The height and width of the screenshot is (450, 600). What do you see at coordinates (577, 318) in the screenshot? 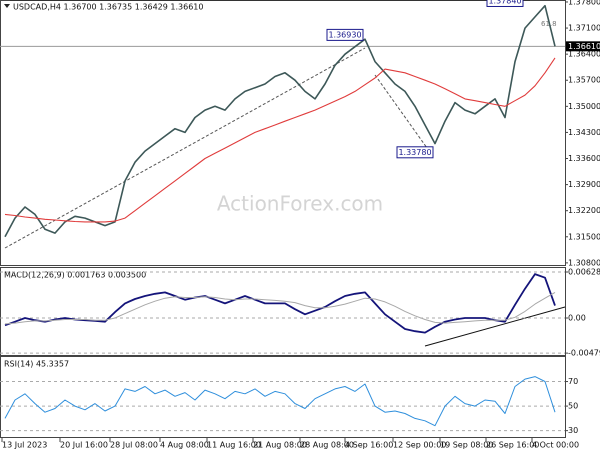
I see `y-tick-label: 0.00` at bounding box center [577, 318].